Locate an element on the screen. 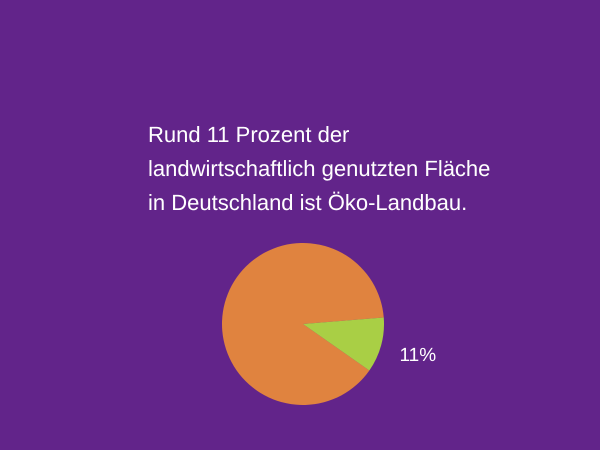  data-label: 11% is located at coordinates (418, 355).